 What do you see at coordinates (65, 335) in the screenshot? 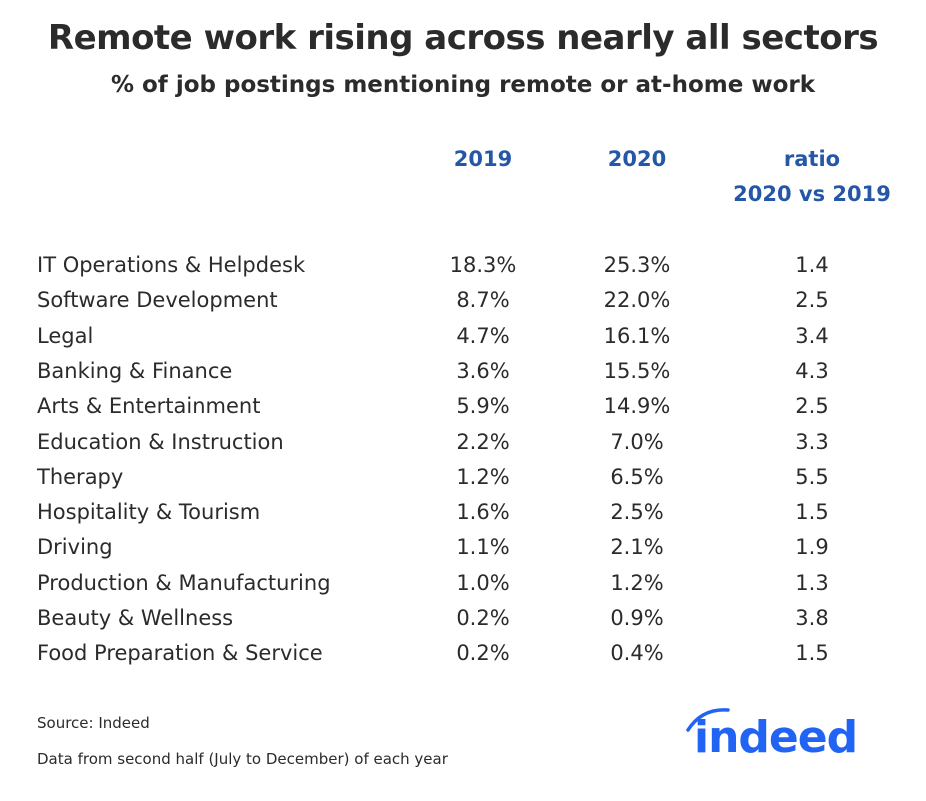
I see `sector-label: Legal` at bounding box center [65, 335].